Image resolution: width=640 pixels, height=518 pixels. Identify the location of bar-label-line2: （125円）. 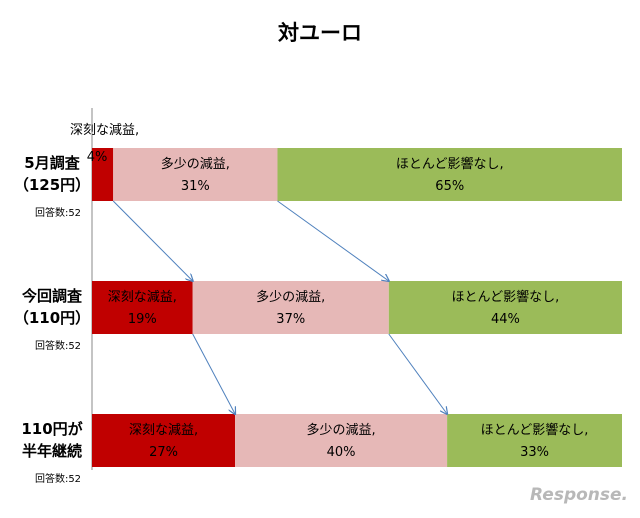
(52, 185).